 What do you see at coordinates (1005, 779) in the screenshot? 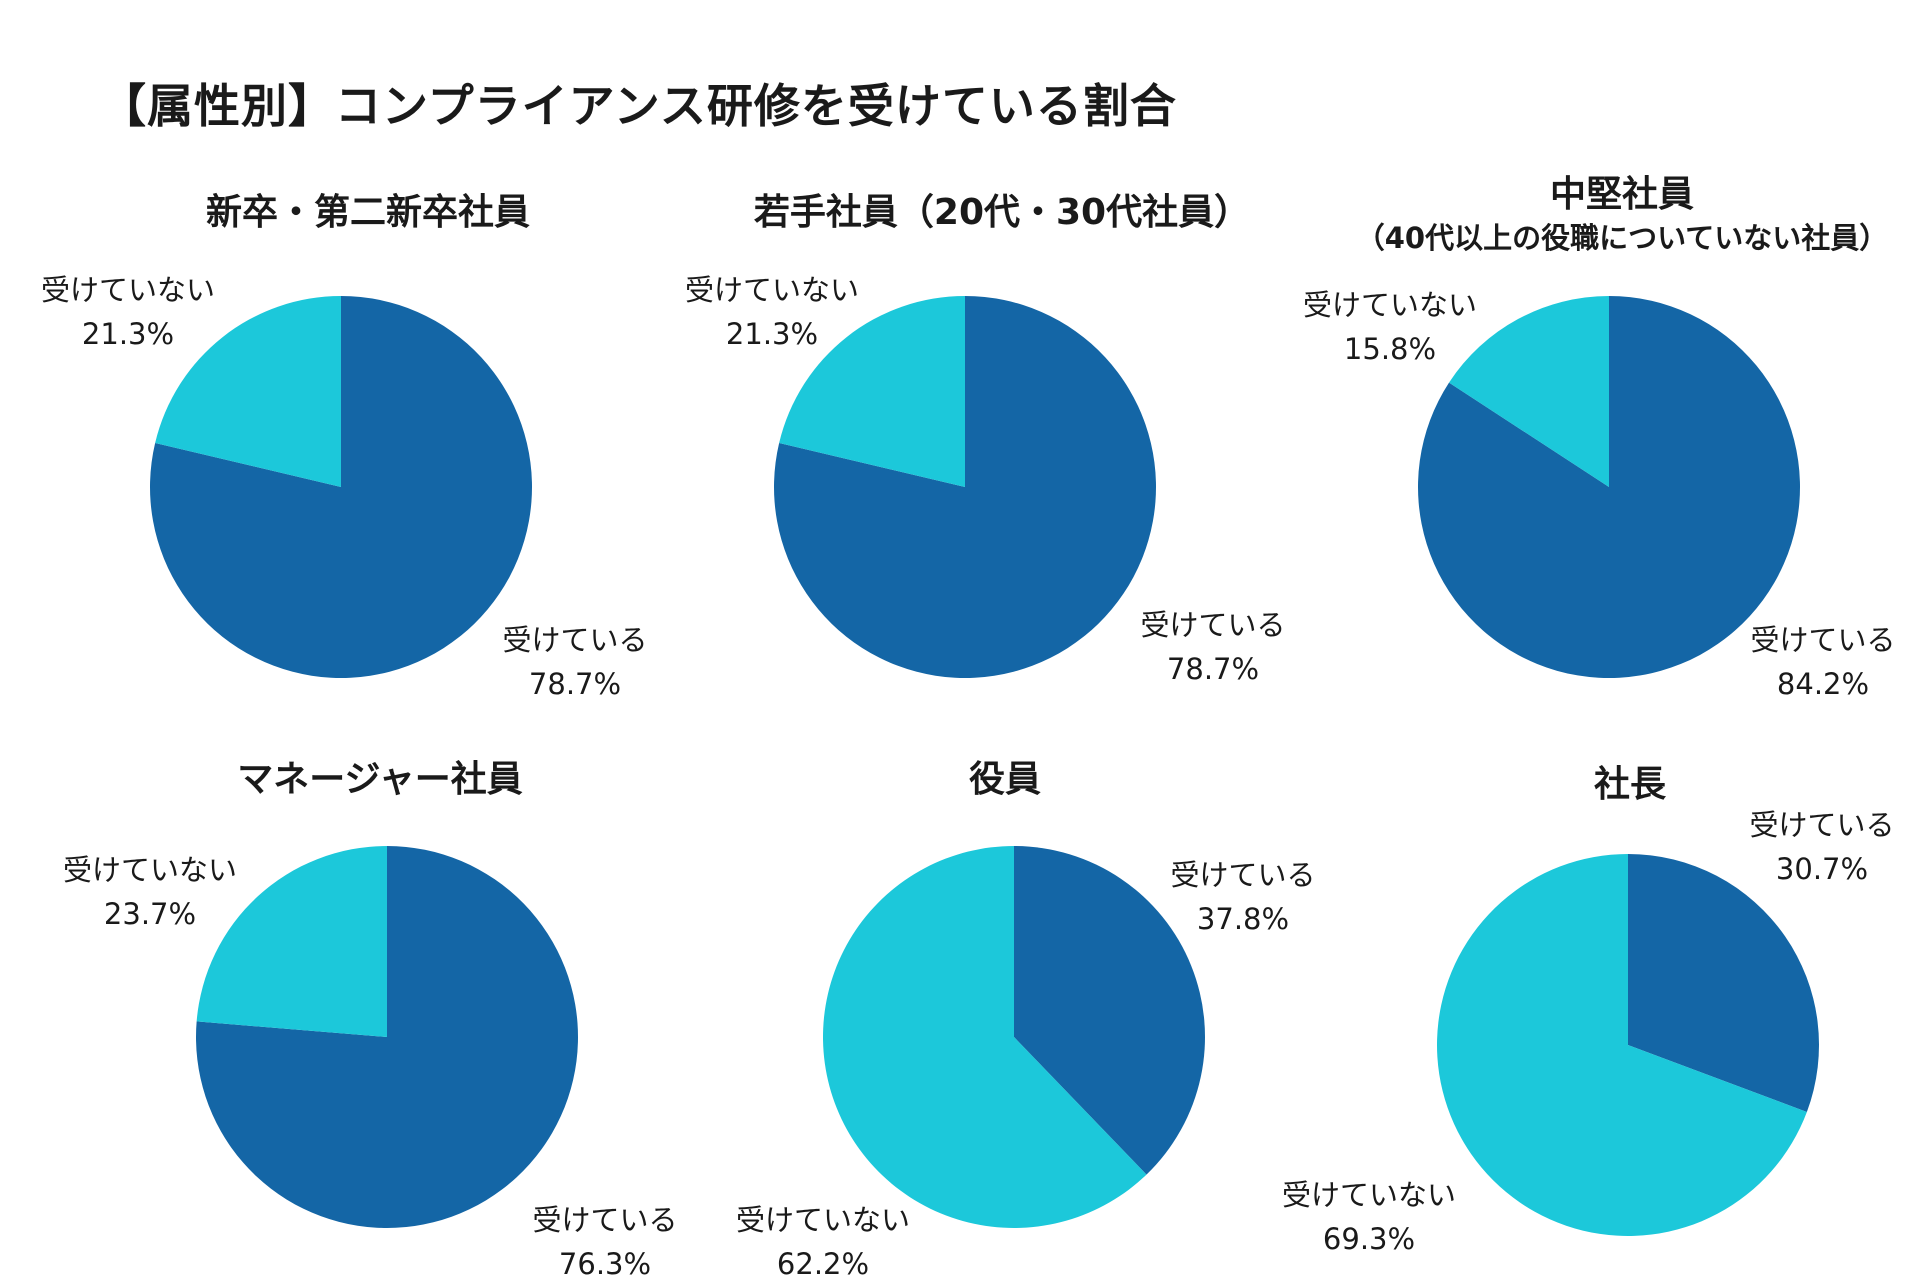
I see `chart-title-executives: 役員` at bounding box center [1005, 779].